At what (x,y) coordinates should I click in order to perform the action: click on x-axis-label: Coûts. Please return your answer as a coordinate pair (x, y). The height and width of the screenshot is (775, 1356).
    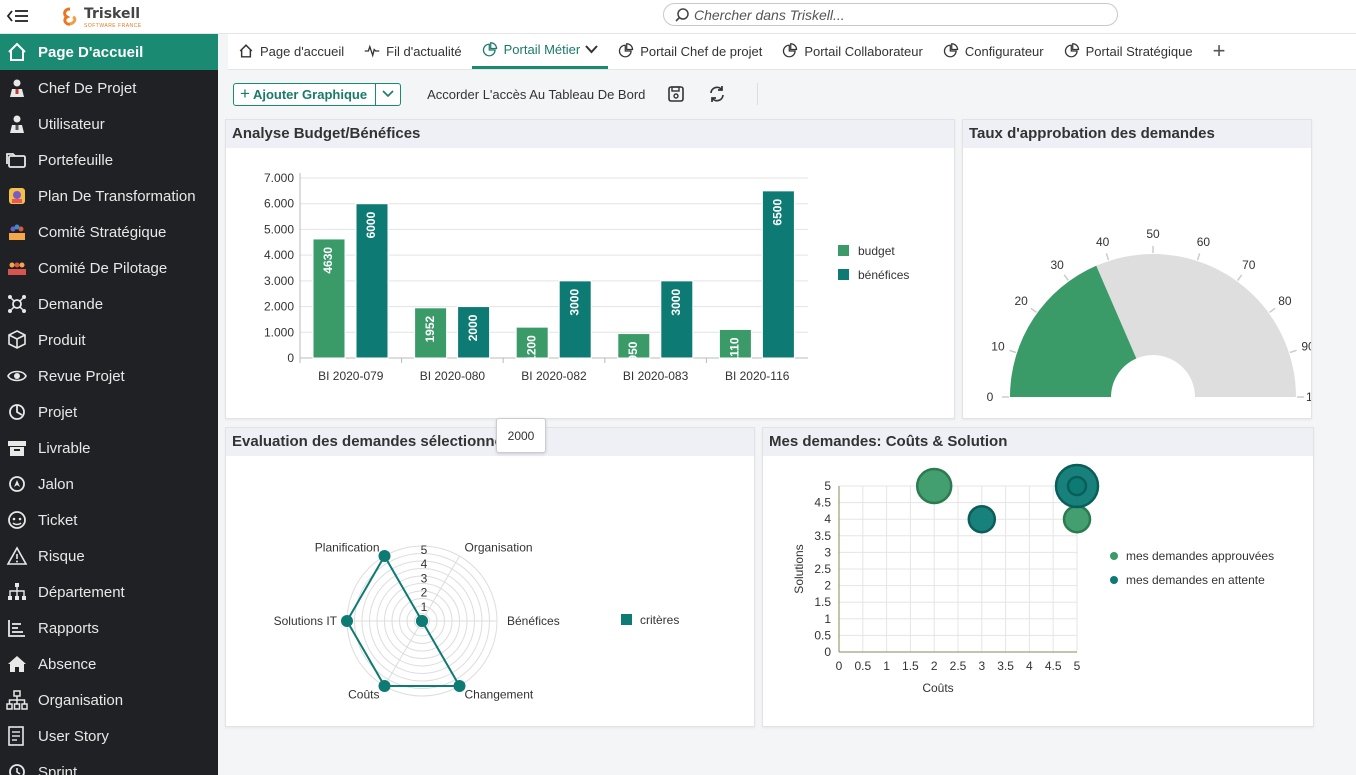
    Looking at the image, I should click on (937, 688).